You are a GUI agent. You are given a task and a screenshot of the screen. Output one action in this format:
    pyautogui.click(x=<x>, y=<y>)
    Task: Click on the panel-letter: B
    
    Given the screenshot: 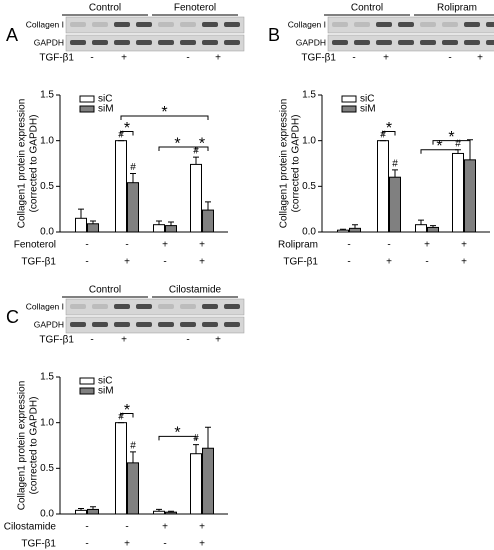 What is the action you would take?
    pyautogui.click(x=274, y=35)
    